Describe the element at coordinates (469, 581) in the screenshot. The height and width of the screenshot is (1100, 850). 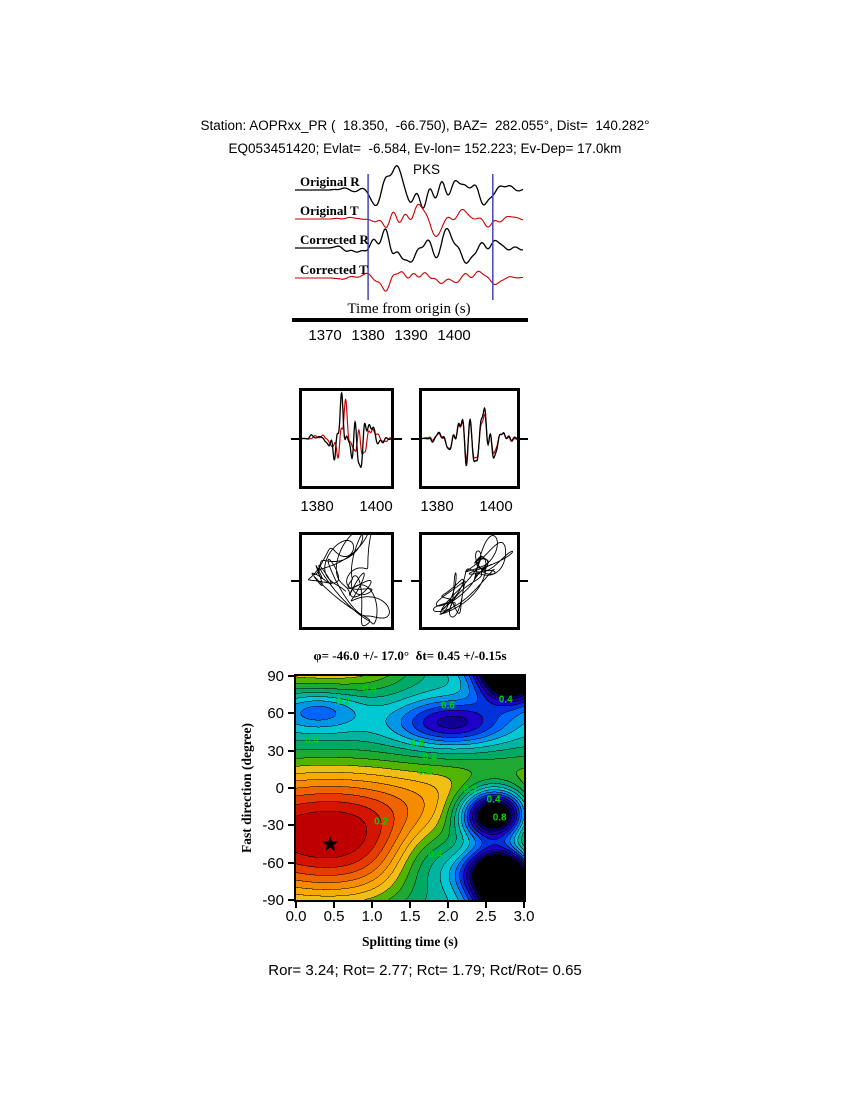
I see `particle-motion-panel-right` at that location.